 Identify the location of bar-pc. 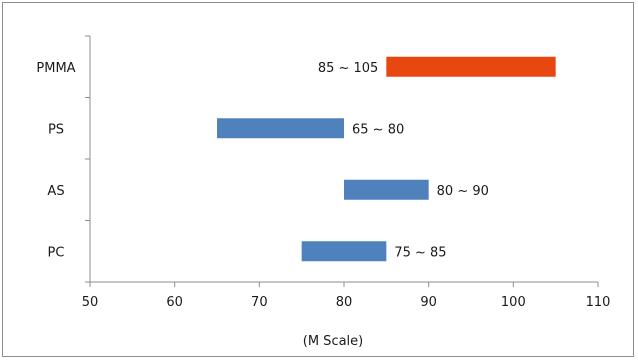
(344, 251).